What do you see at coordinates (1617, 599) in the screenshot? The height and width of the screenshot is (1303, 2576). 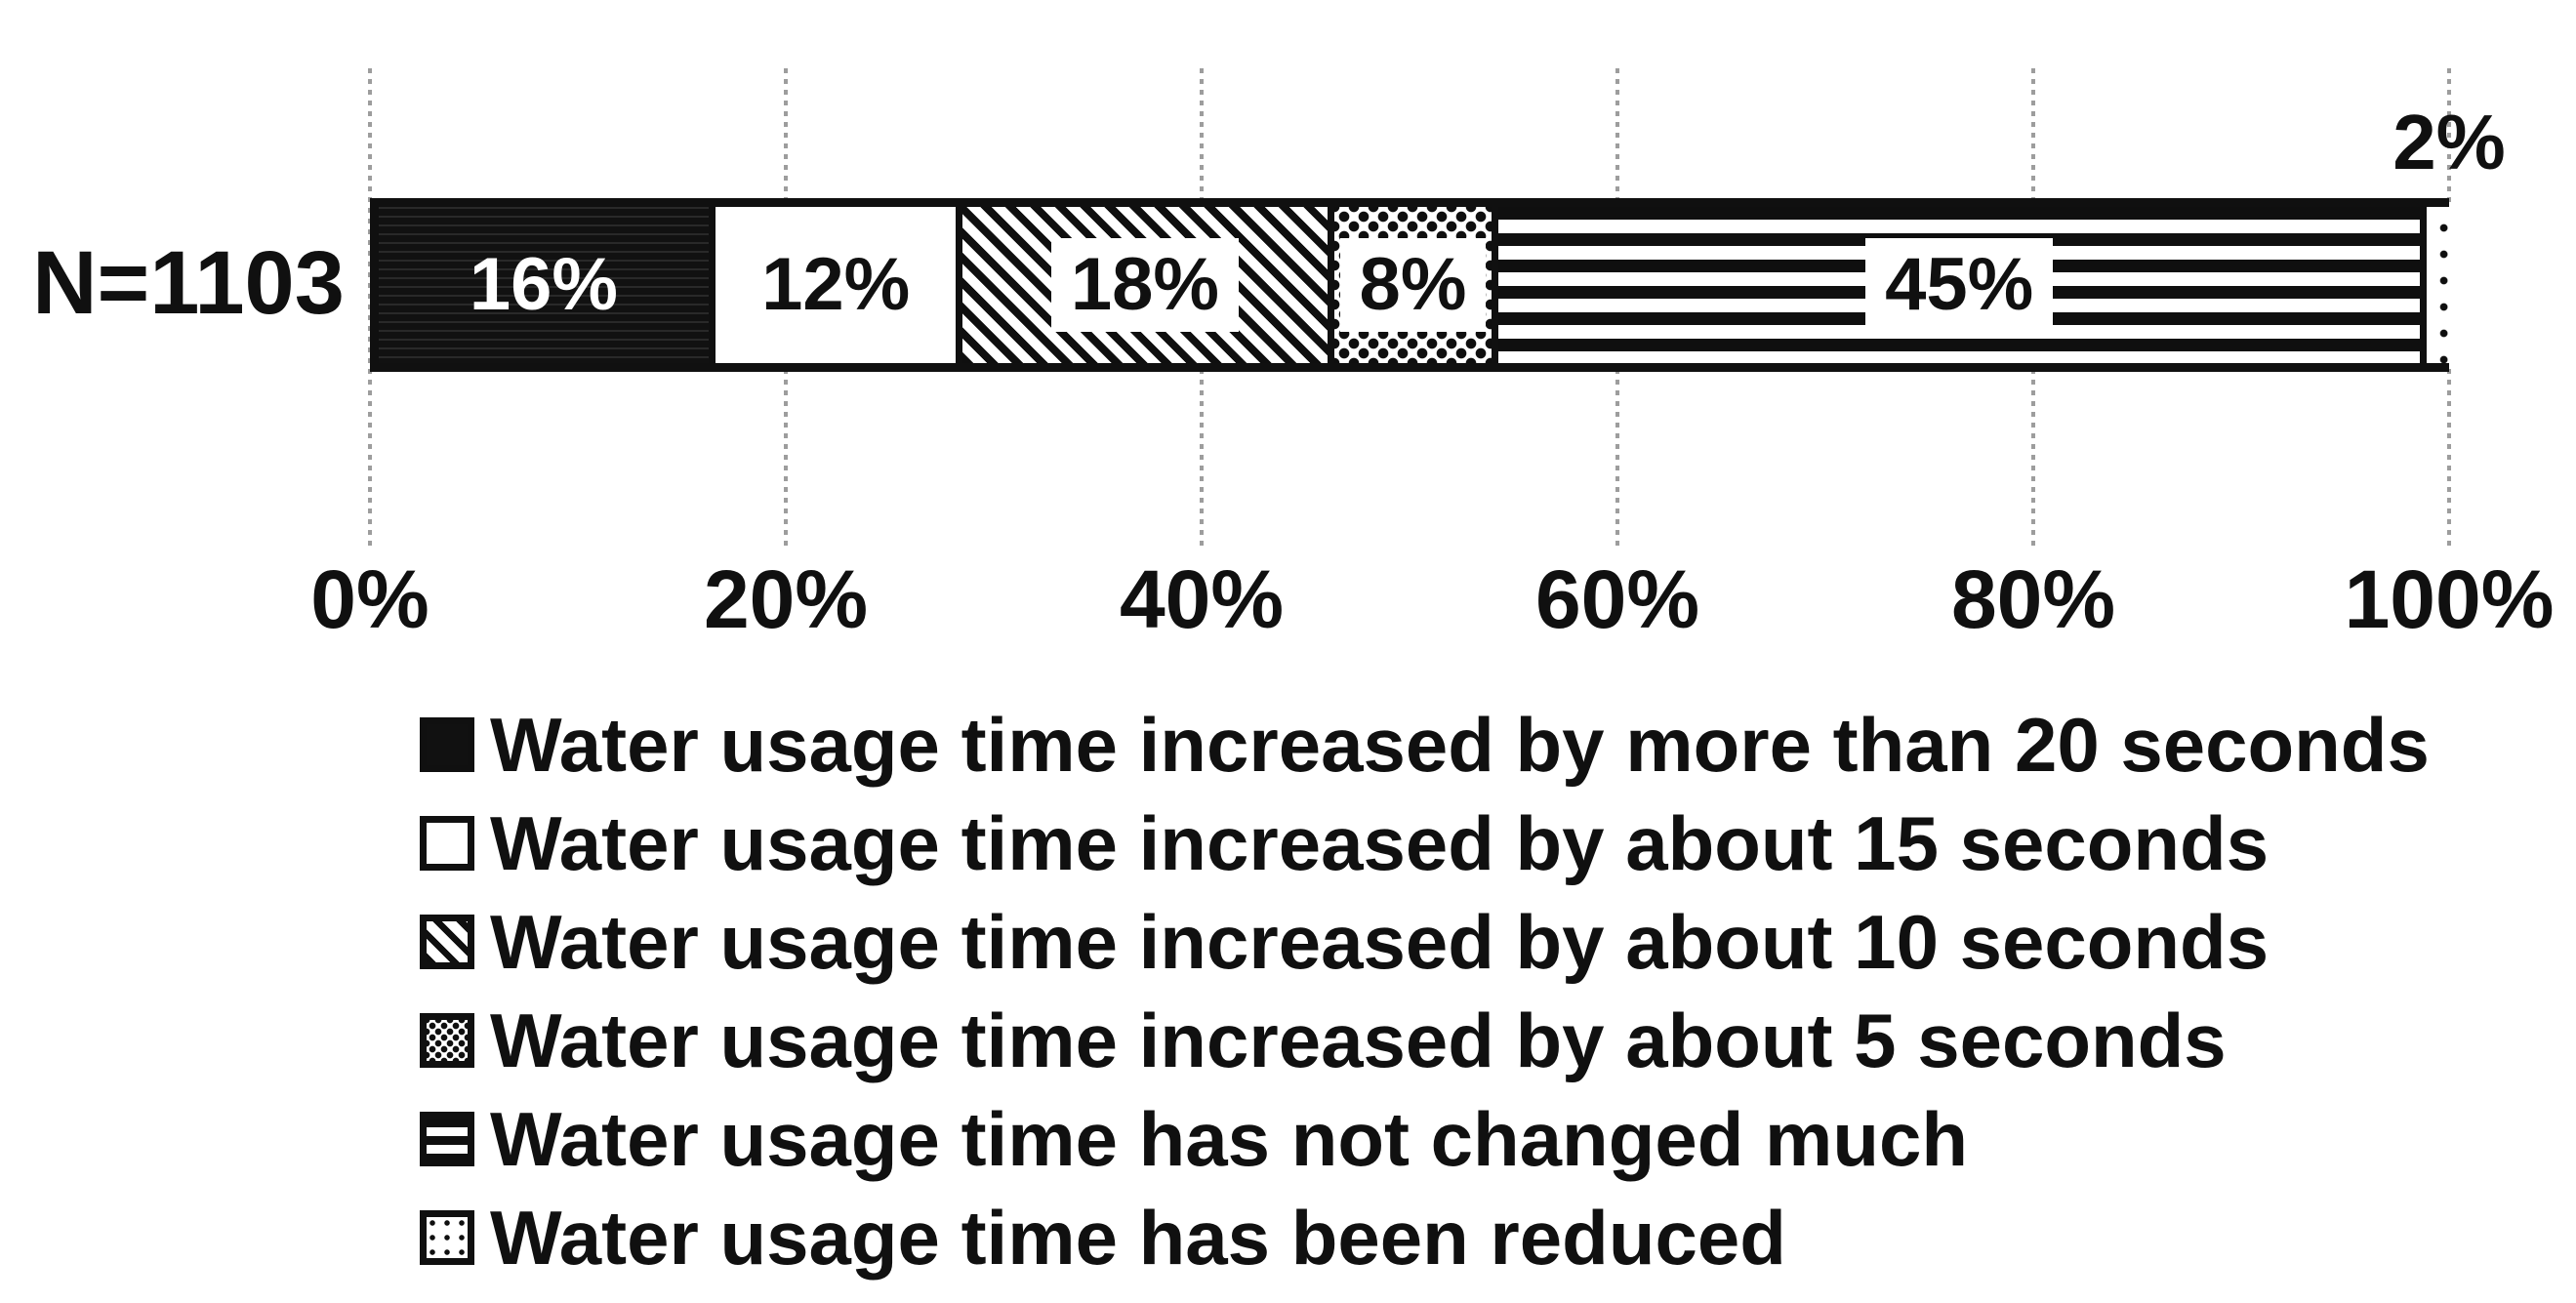 I see `x-axis-tick-label: 60%` at bounding box center [1617, 599].